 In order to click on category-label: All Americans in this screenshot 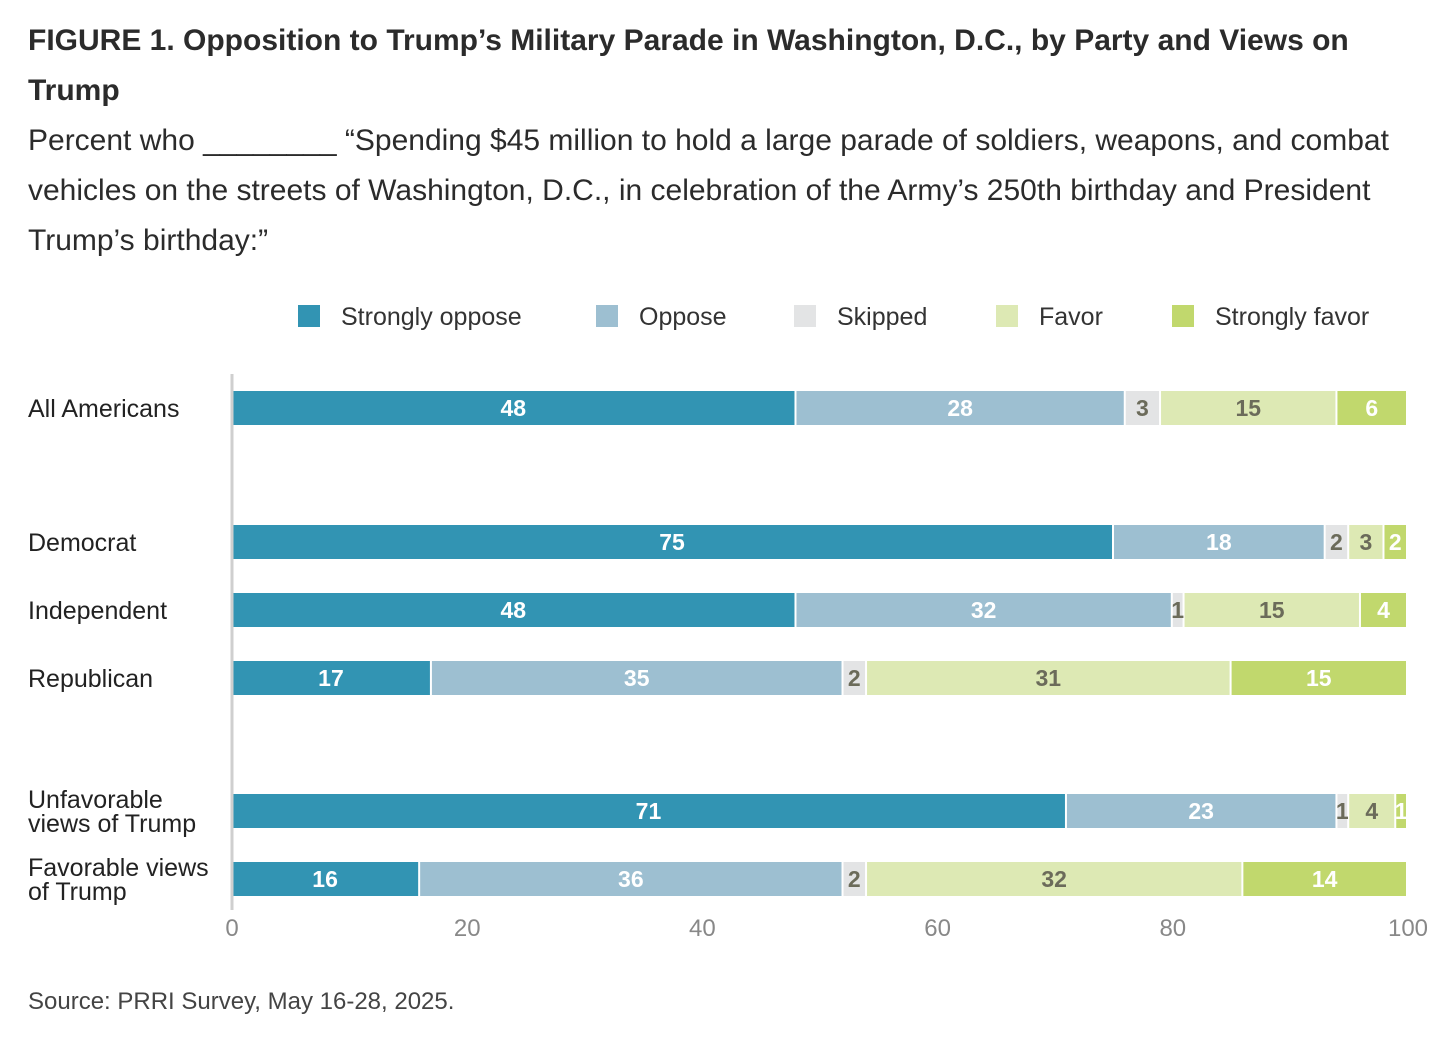, I will do `click(103, 409)`.